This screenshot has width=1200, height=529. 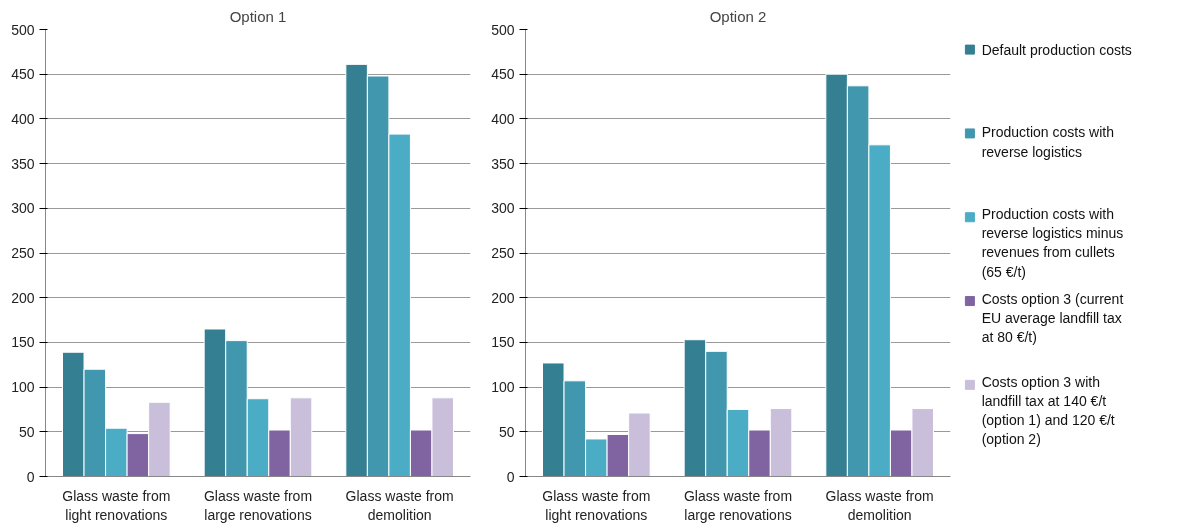 What do you see at coordinates (1047, 142) in the screenshot?
I see `legend-label: Production costs with reverse logistics` at bounding box center [1047, 142].